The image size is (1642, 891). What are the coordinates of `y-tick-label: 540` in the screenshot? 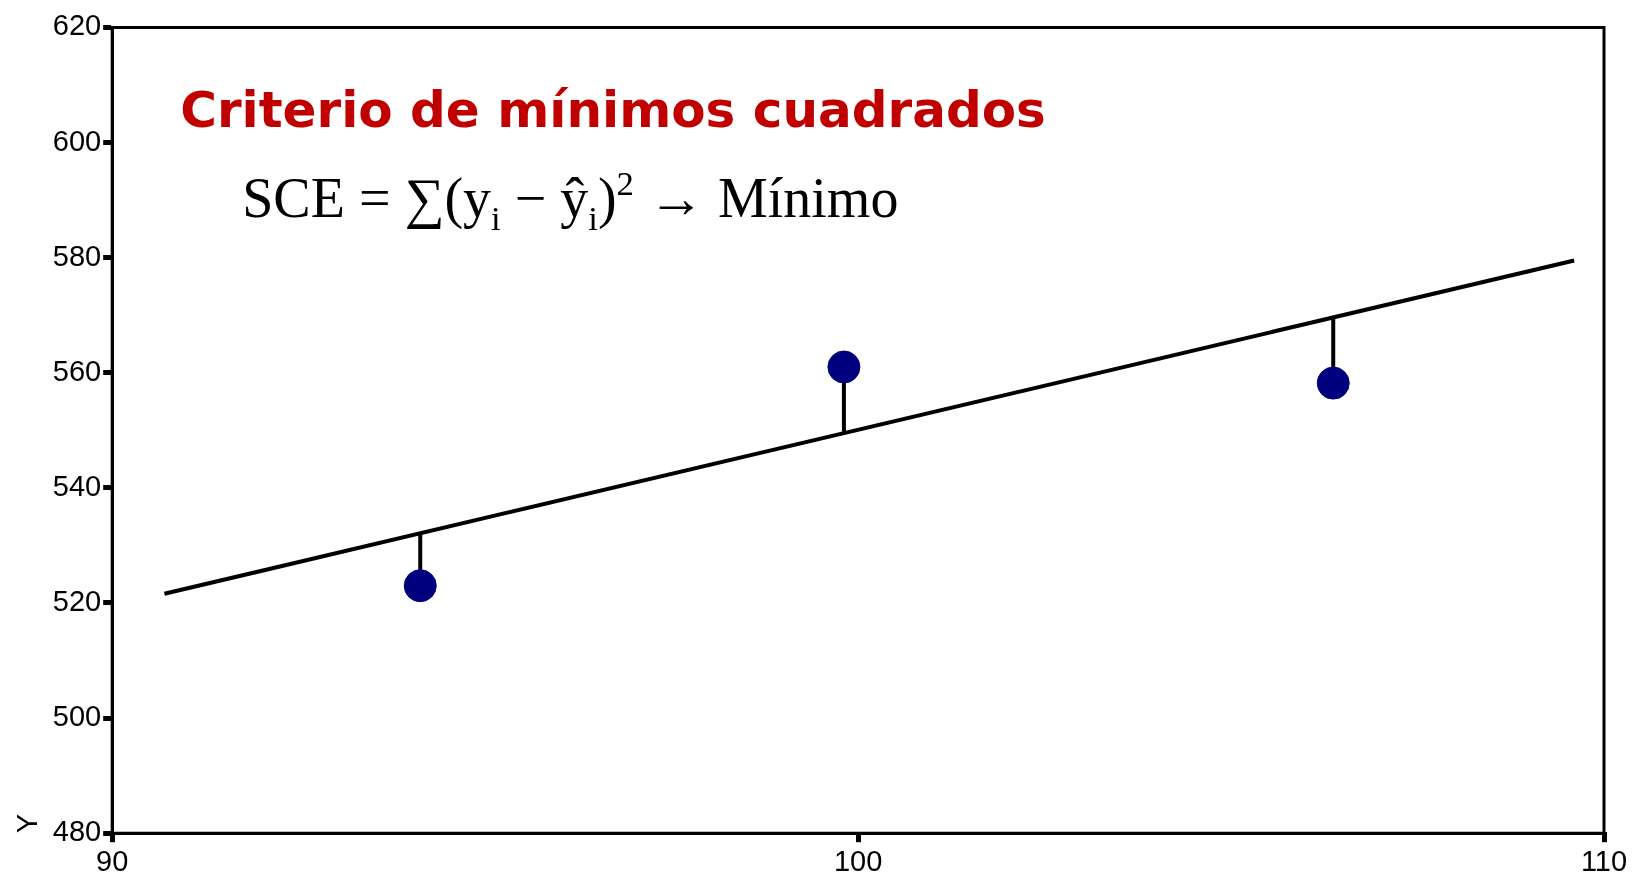 It's located at (77, 485).